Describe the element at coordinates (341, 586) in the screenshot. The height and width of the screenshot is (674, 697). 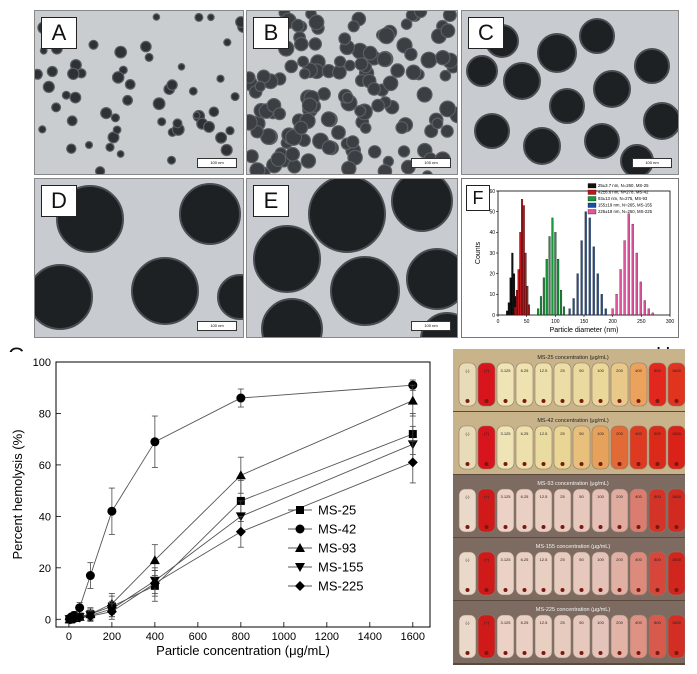
I see `legend-label: MS-225` at that location.